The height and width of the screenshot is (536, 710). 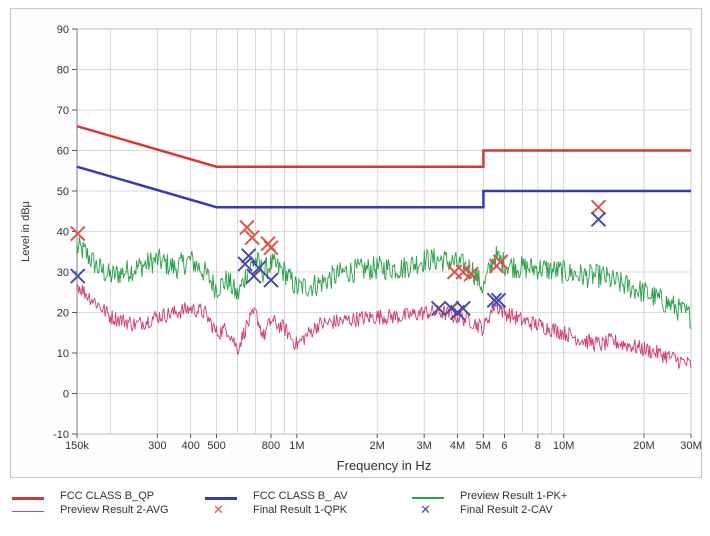 I want to click on x-tick-label: 1M, so click(x=296, y=446).